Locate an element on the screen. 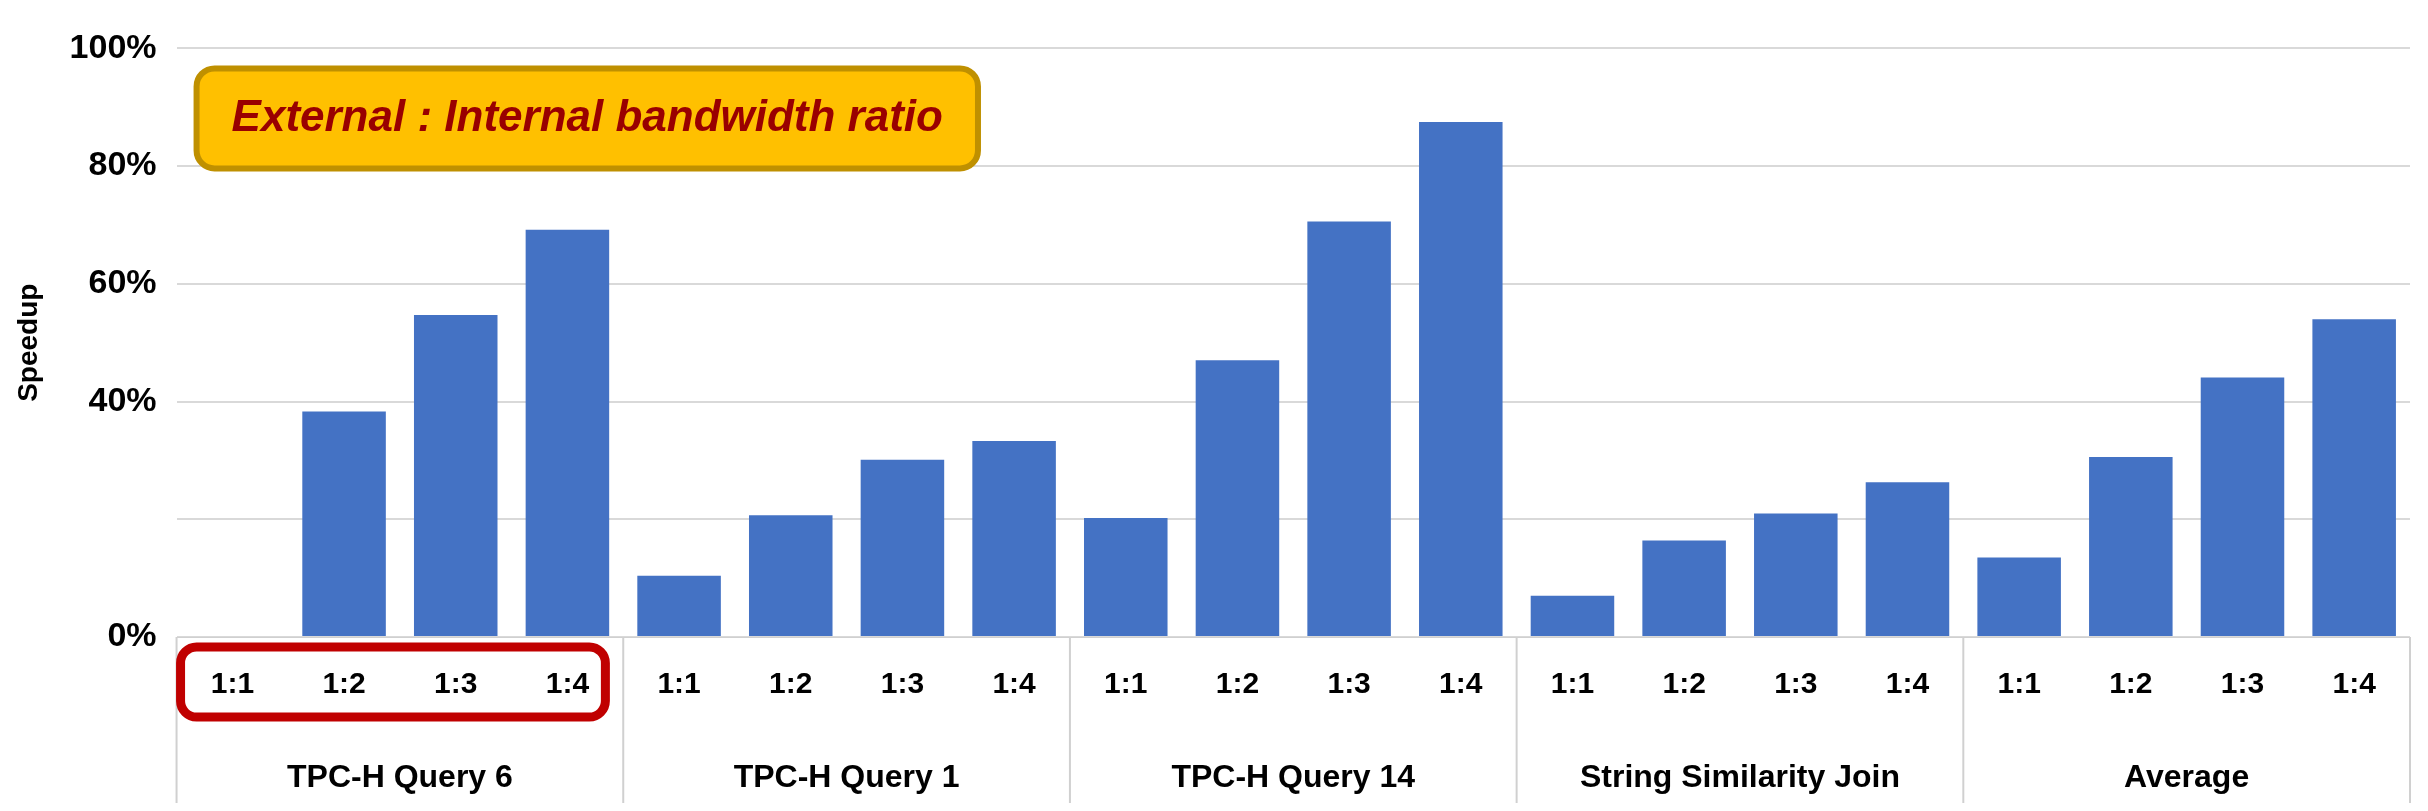  text: String Similarity Join is located at coordinates (1739, 775).